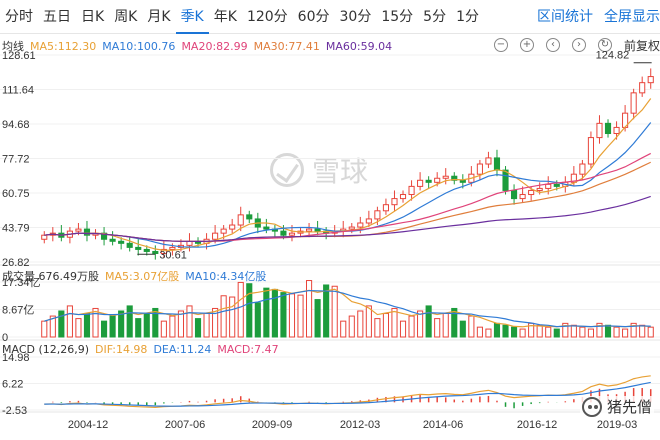 This screenshot has height=440, width=660. I want to click on tab-9: 30分, so click(355, 16).